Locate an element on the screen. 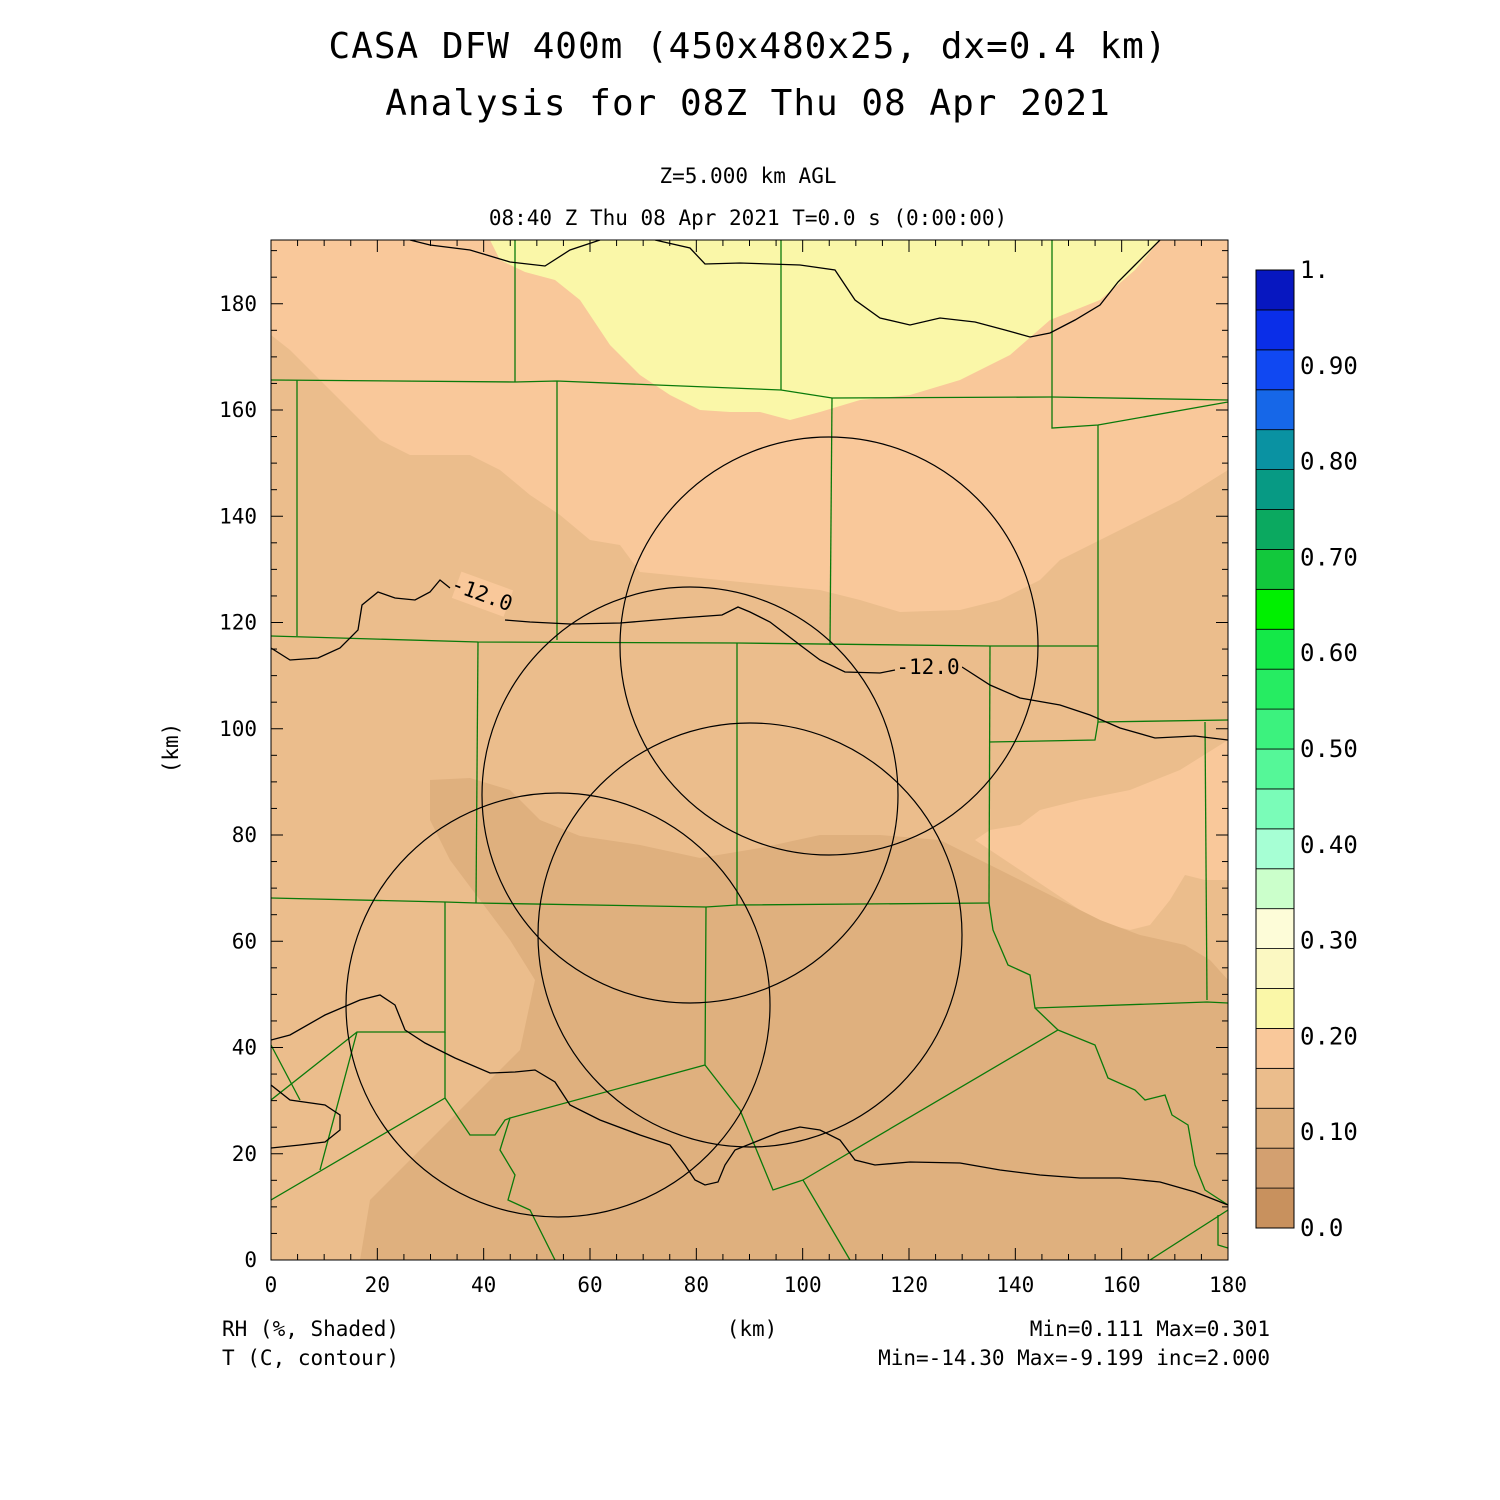  x-tick-label: 160 is located at coordinates (1122, 1285).